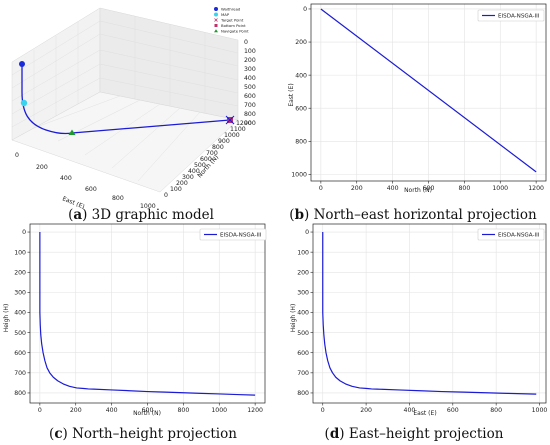 The width and height of the screenshot is (550, 445). Describe the element at coordinates (153, 215) in the screenshot. I see `caption-body: 3D graphic model` at that location.